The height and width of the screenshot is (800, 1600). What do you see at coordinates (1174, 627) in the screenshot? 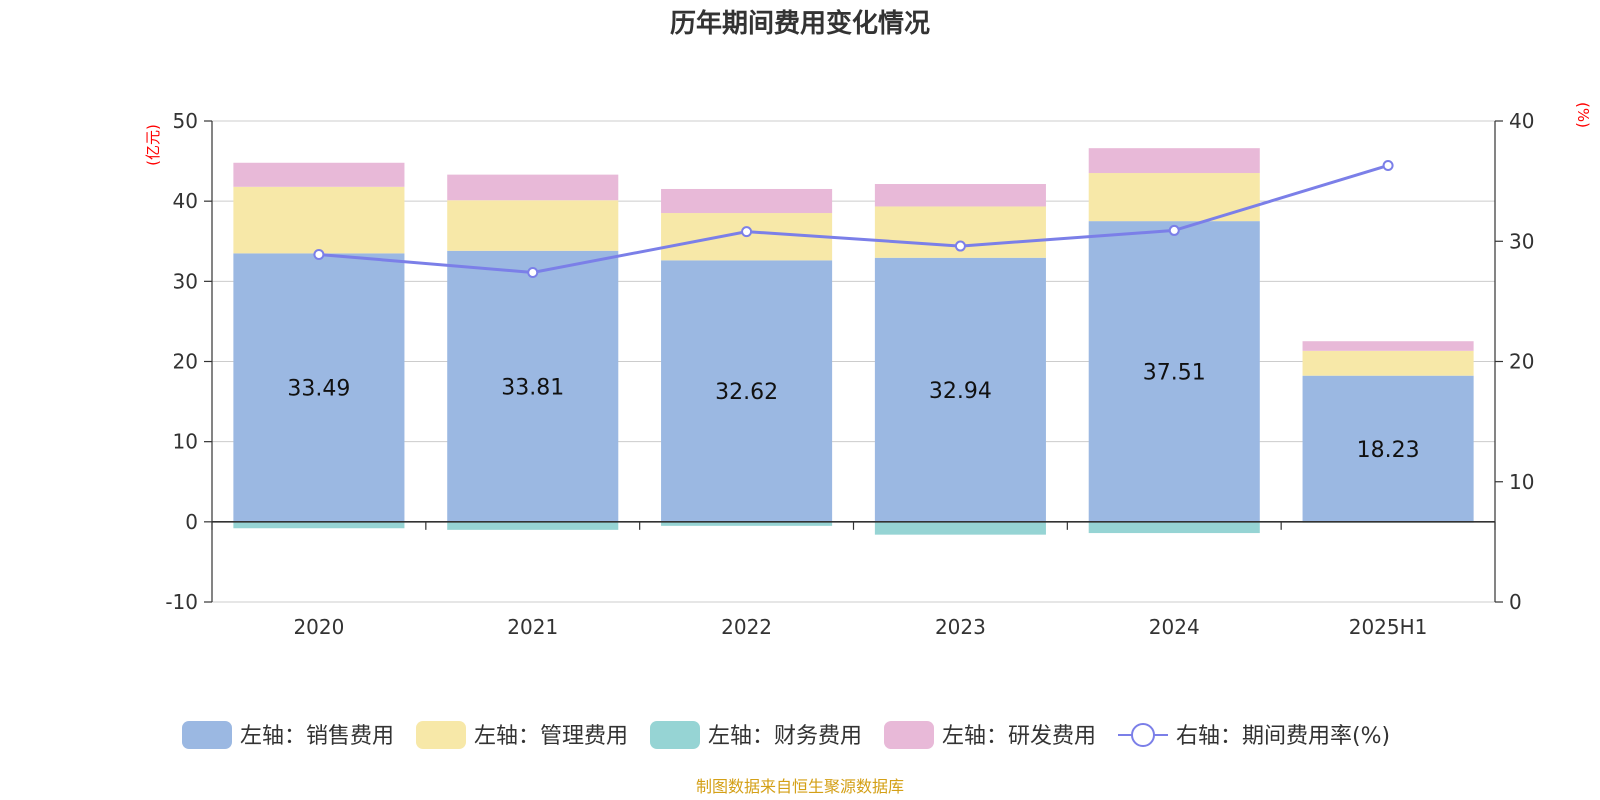
I see `category-label: 2024` at bounding box center [1174, 627].